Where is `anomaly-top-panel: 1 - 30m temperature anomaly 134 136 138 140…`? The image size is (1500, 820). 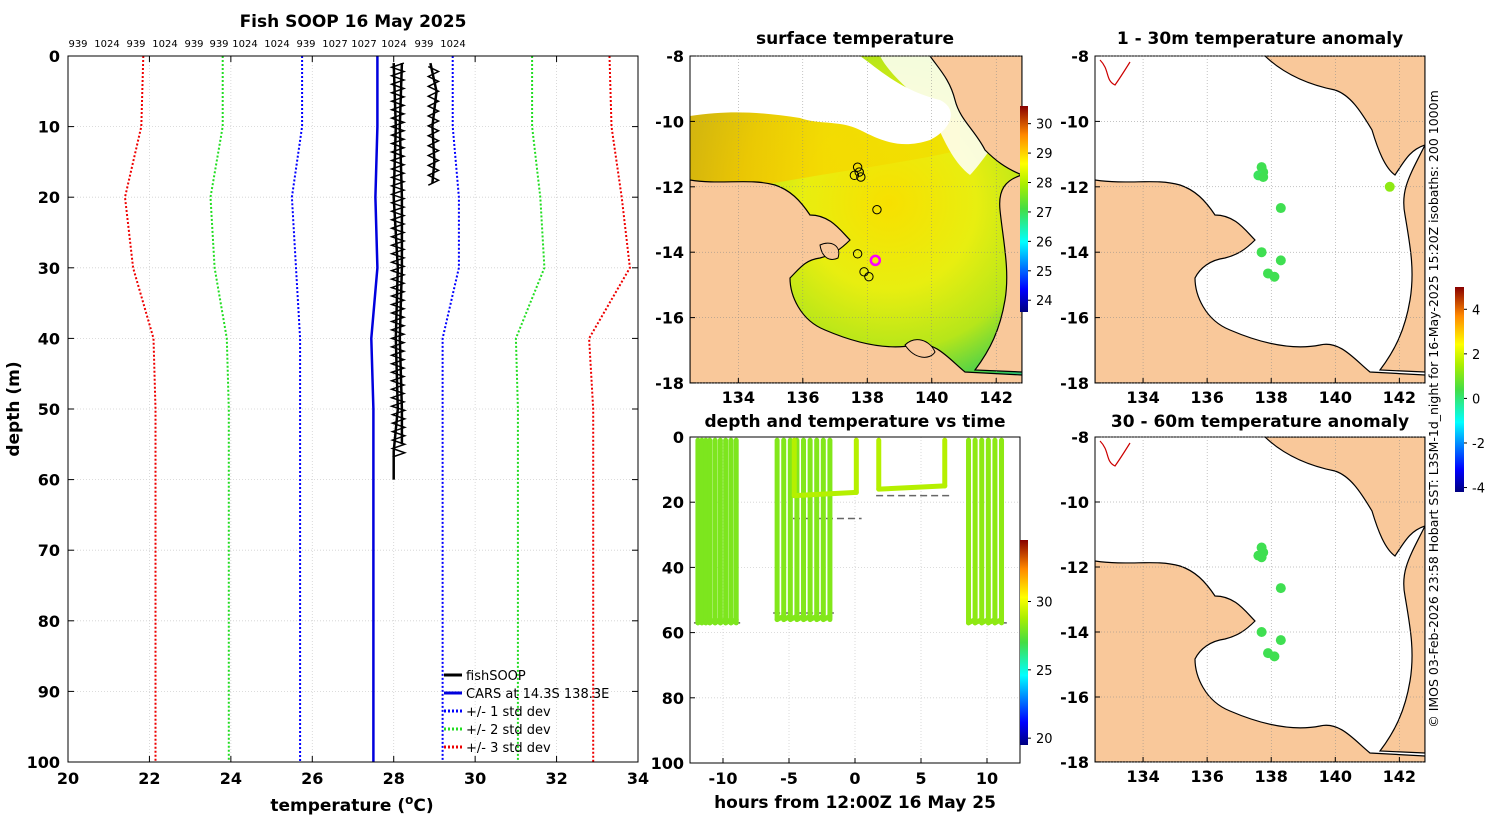 anomaly-top-panel: 1 - 30m temperature anomaly 134 136 138 140… is located at coordinates (1243, 218).